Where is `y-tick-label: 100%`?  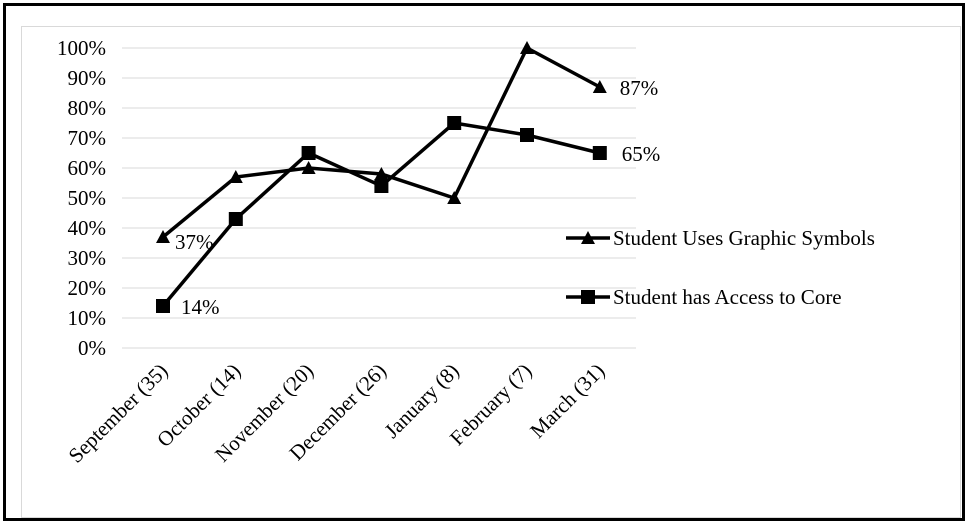
y-tick-label: 100% is located at coordinates (81, 48).